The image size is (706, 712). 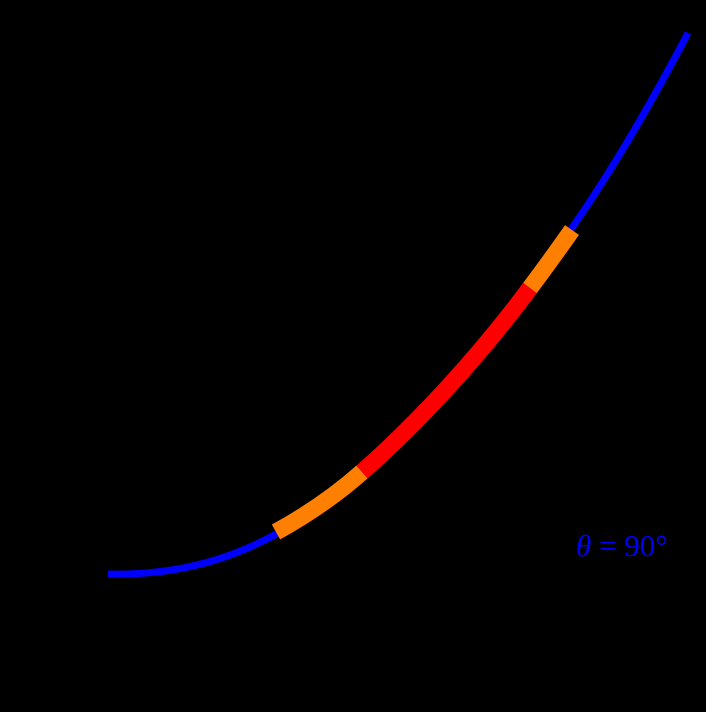 I want to click on red-band, so click(x=446, y=380).